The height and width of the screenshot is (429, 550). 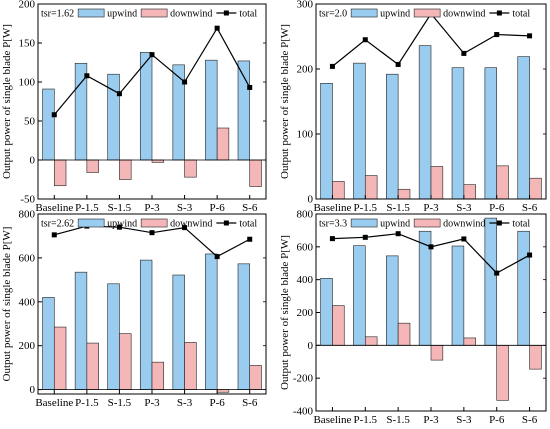 What do you see at coordinates (57, 14) in the screenshot?
I see `panel-title: tsr=1.62` at bounding box center [57, 14].